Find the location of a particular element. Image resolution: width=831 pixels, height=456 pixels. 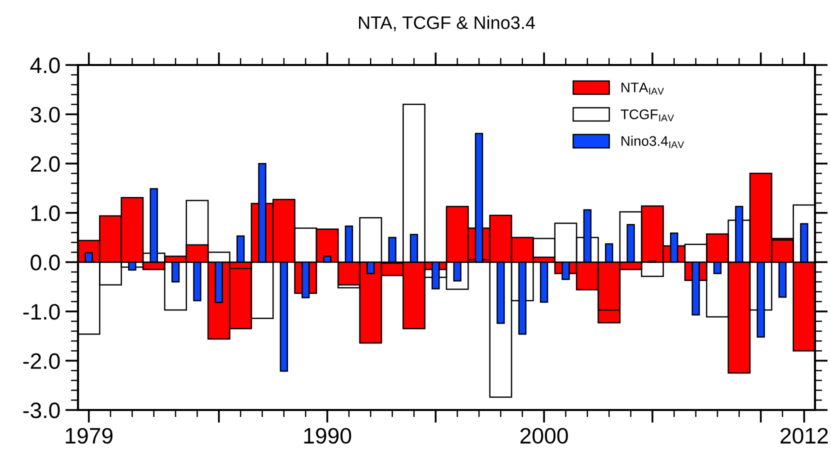

y-tick-label: 4.0 is located at coordinates (45, 66).